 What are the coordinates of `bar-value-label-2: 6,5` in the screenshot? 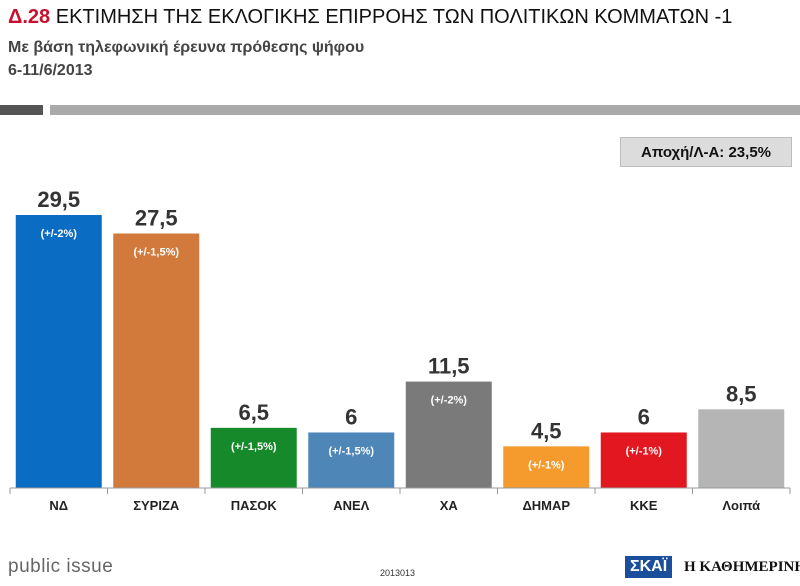 It's located at (253, 412).